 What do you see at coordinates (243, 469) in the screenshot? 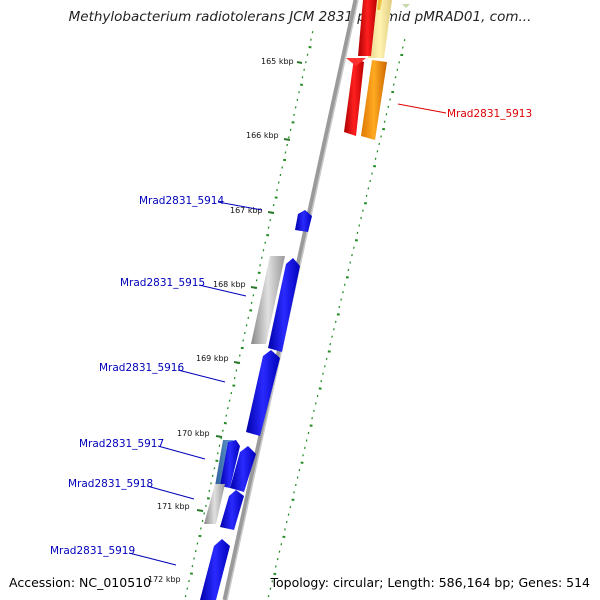
I see `gene-arrow-5917b` at bounding box center [243, 469].